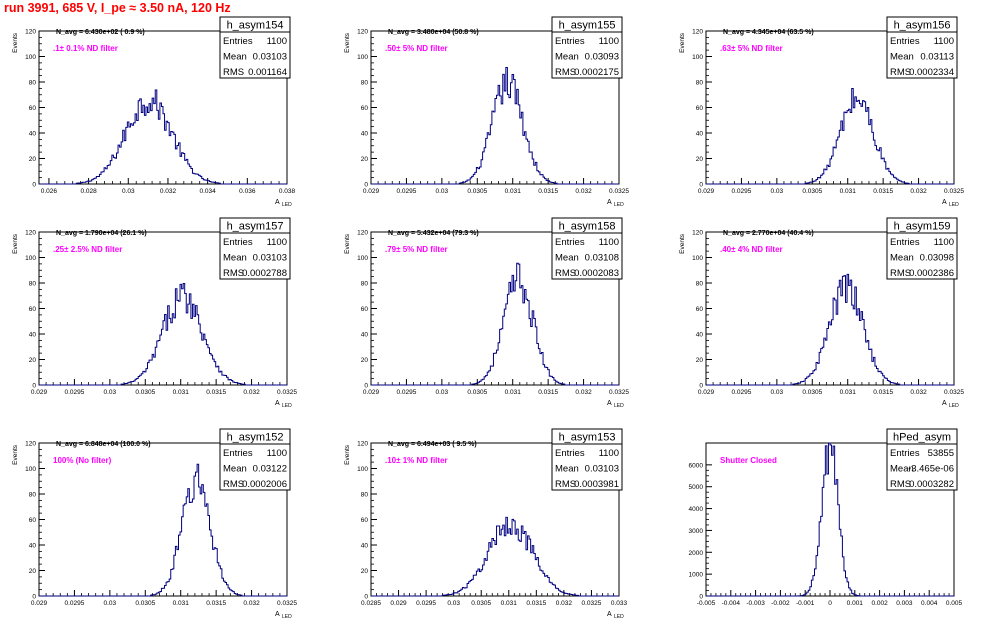 This screenshot has width=996, height=622. What do you see at coordinates (117, 8) in the screenshot?
I see `page-title: run 3991, 685 V, I_pe ≈ 3.50 nA, 120 Hz` at bounding box center [117, 8].